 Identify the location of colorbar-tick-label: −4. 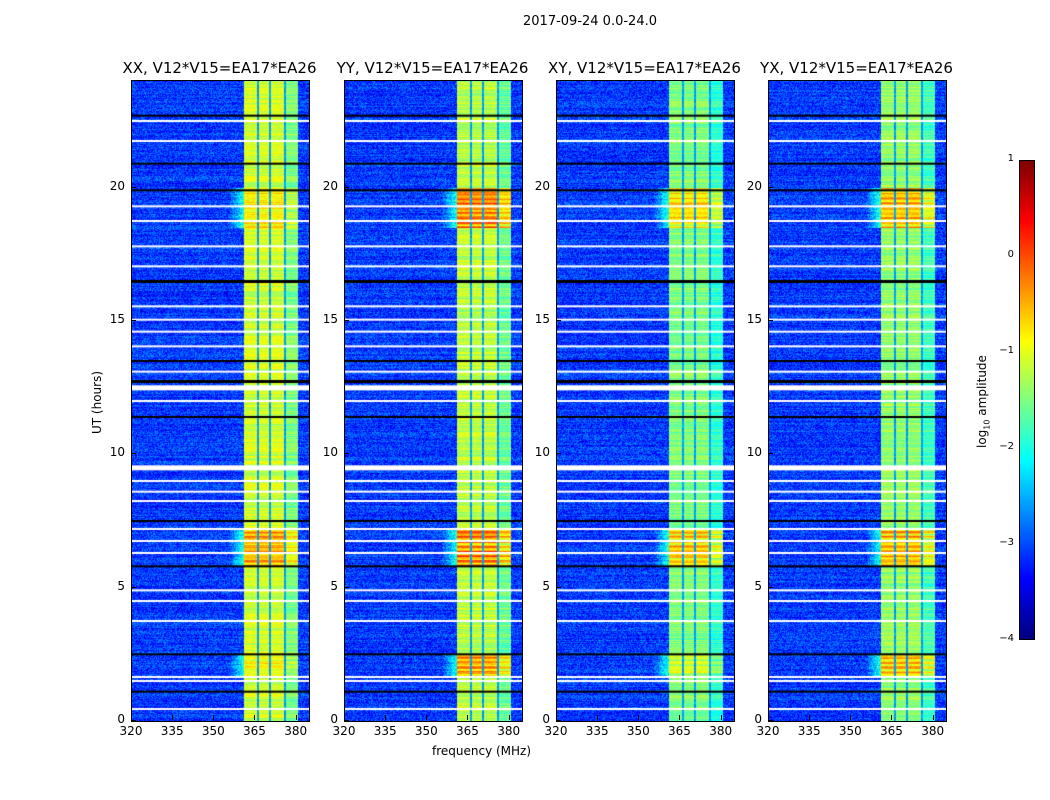
(1006, 638).